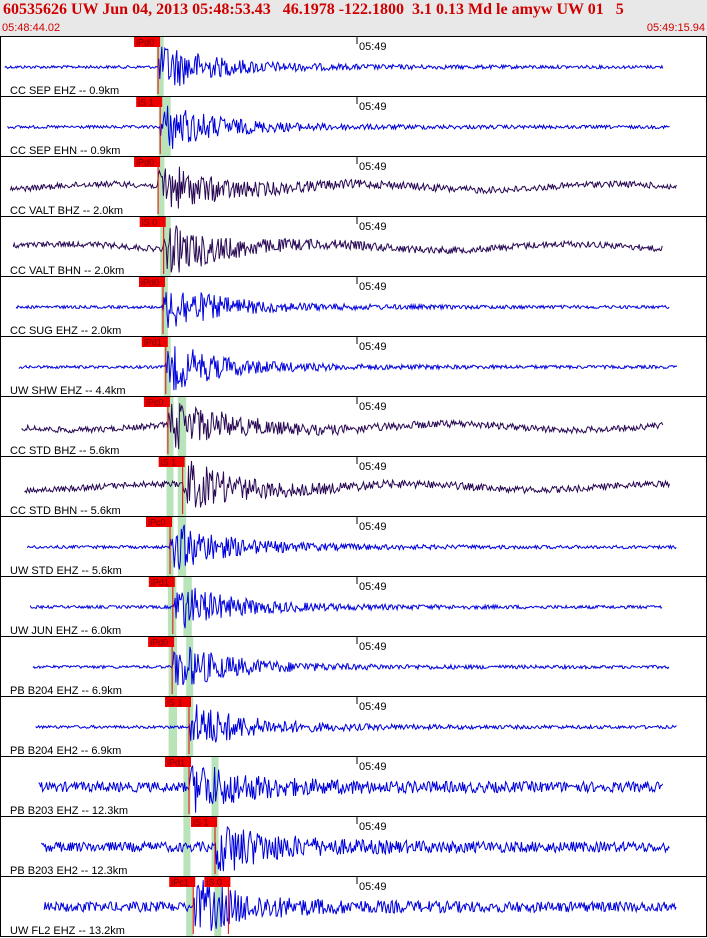 The height and width of the screenshot is (938, 707). Describe the element at coordinates (66, 571) in the screenshot. I see `station-label: UW STD EHZ -- 5.6km` at that location.